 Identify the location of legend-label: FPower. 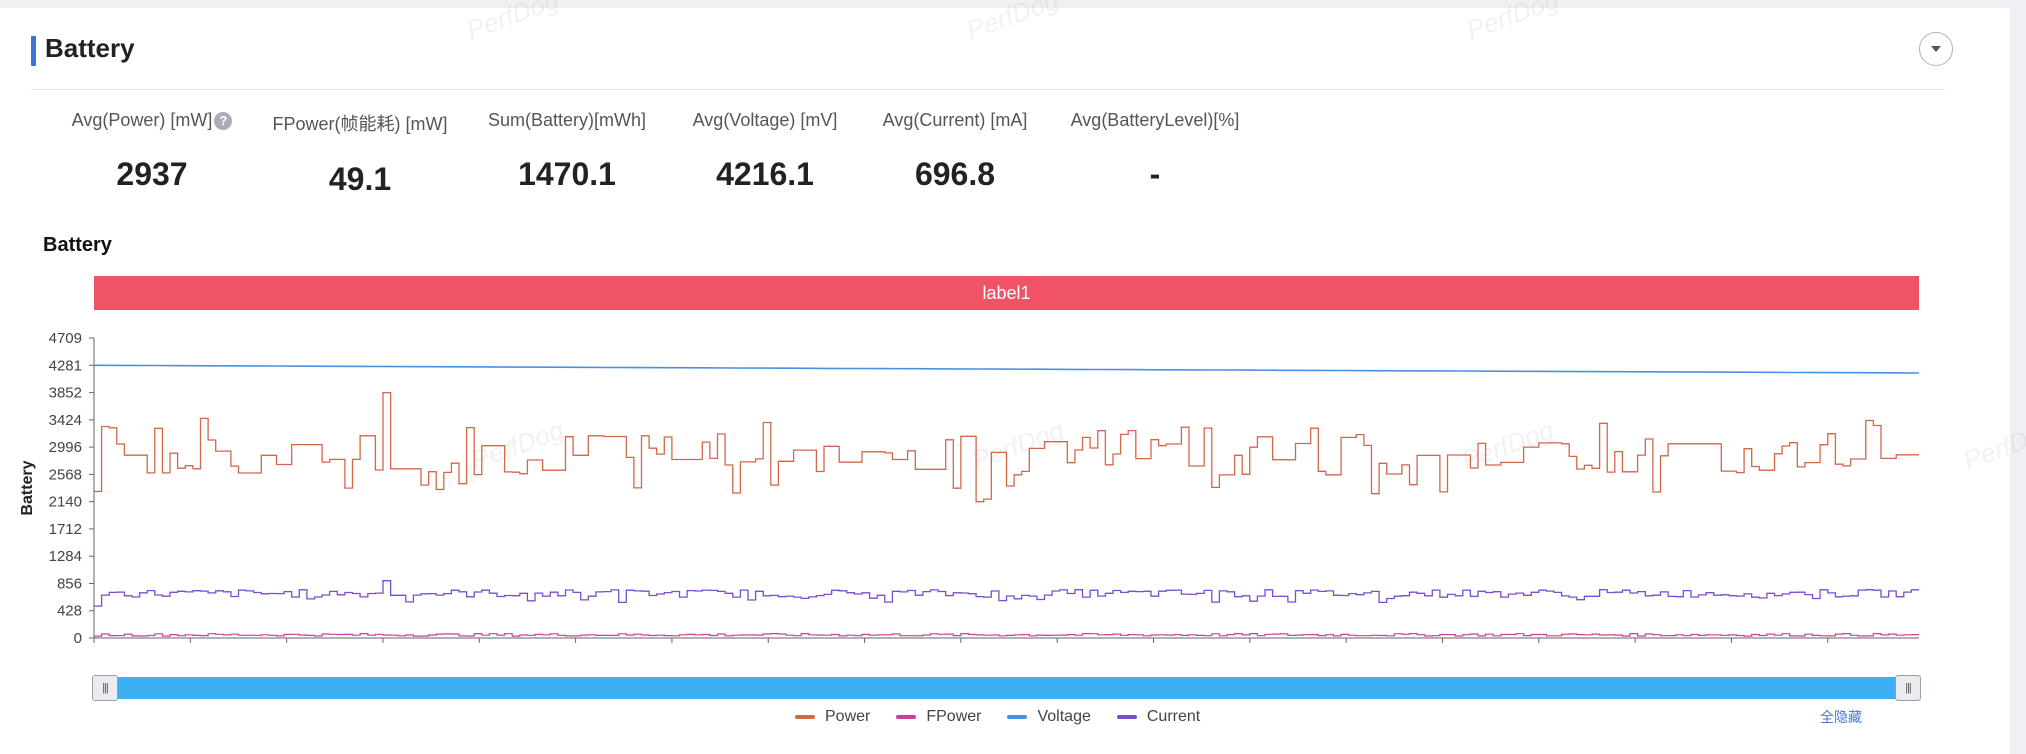
(954, 716).